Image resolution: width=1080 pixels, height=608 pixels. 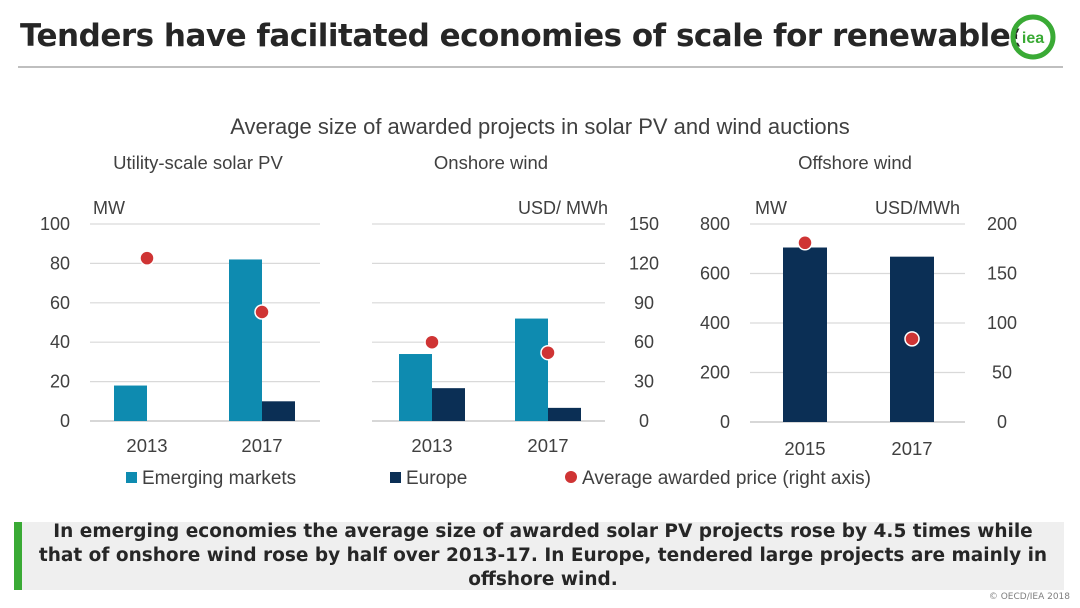 I want to click on left-tick-label: 60, so click(x=60, y=303).